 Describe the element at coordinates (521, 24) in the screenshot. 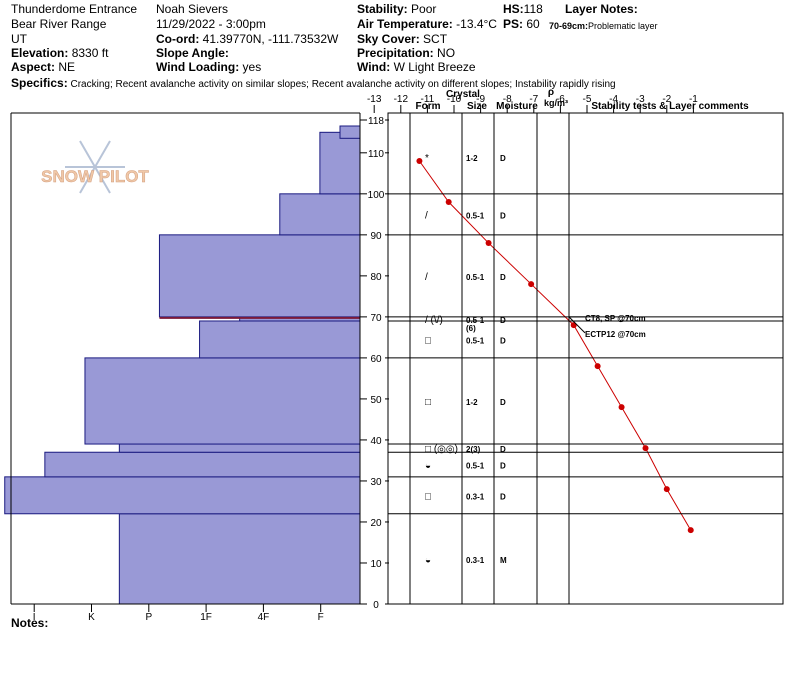

I see `penetration: PS: 60` at that location.